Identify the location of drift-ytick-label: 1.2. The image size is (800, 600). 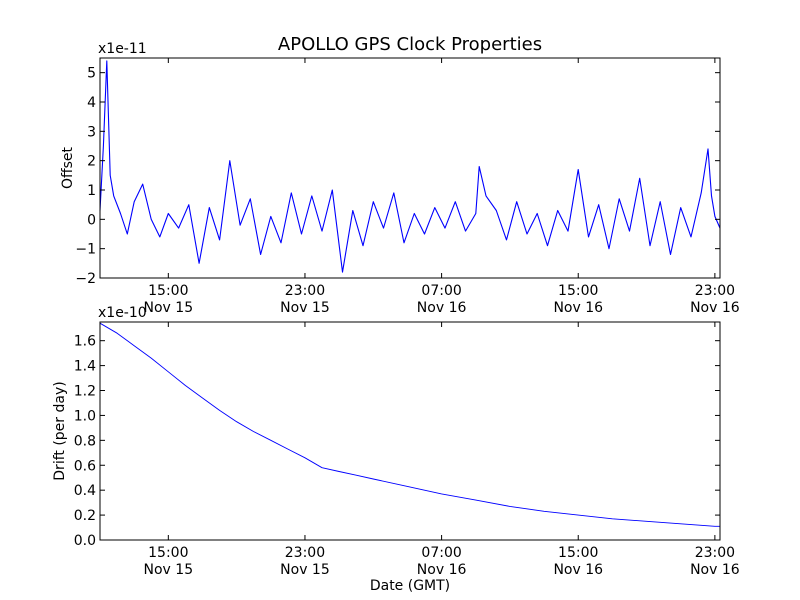
(85, 392).